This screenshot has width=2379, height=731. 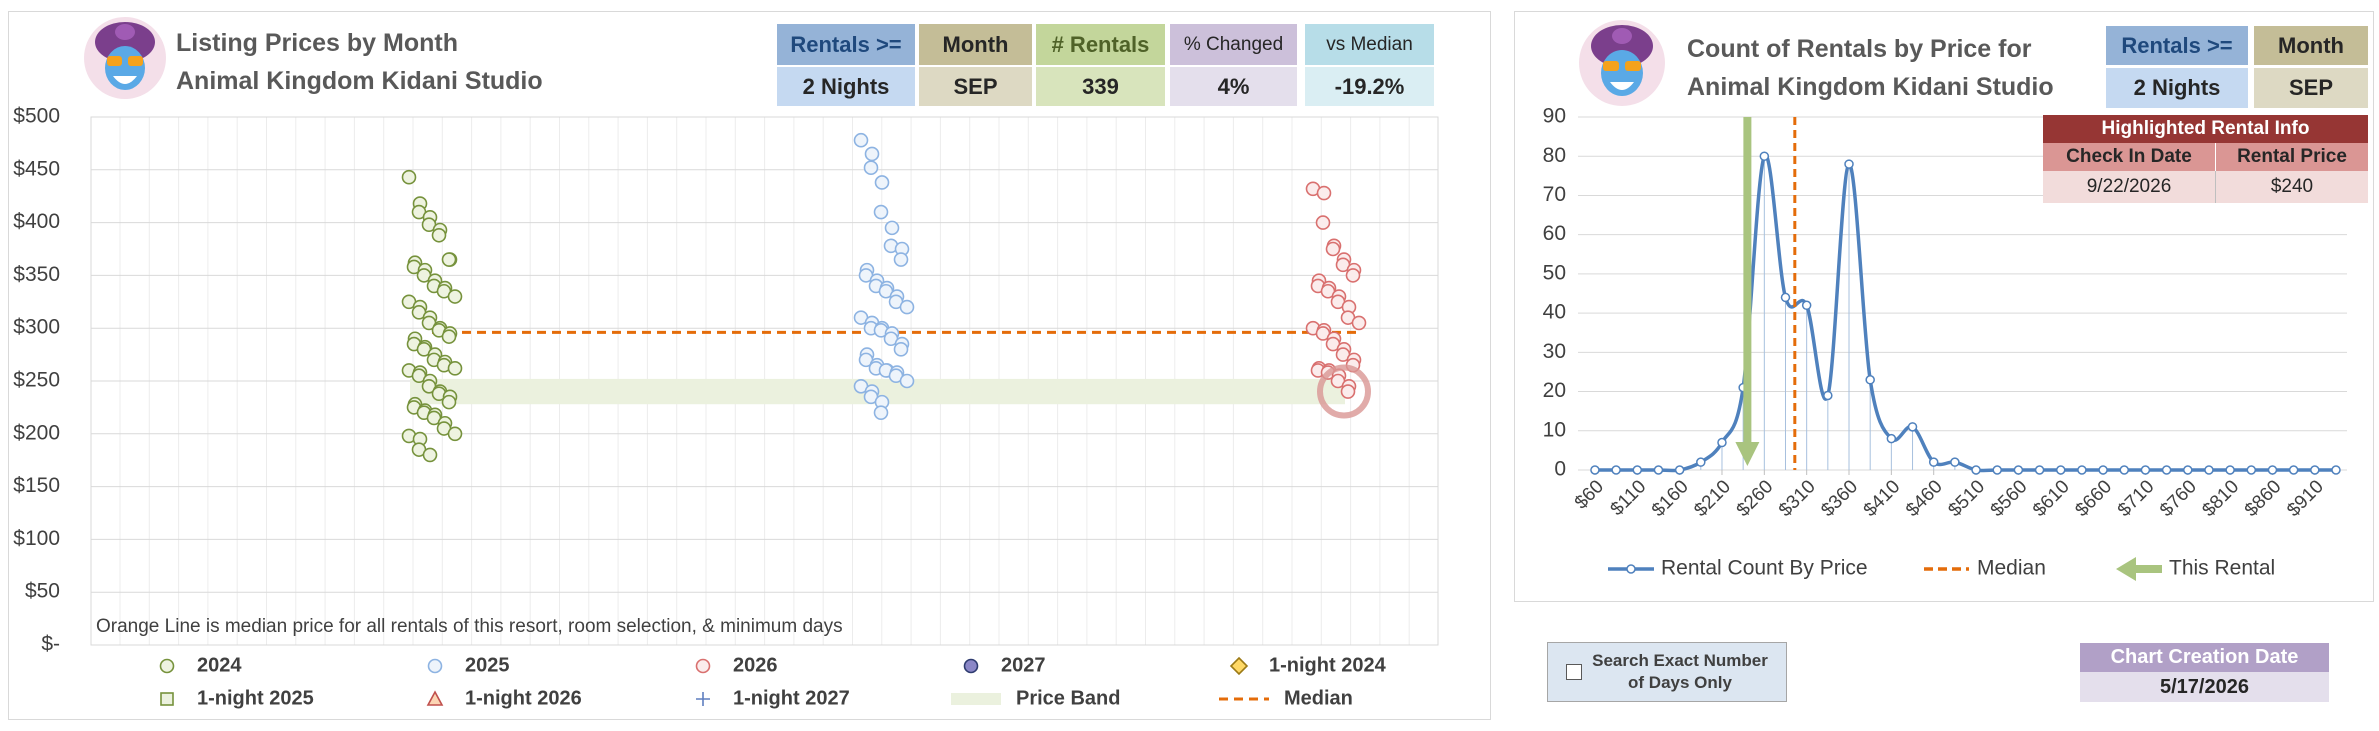 What do you see at coordinates (36, 538) in the screenshot?
I see `y-tick-label: $100` at bounding box center [36, 538].